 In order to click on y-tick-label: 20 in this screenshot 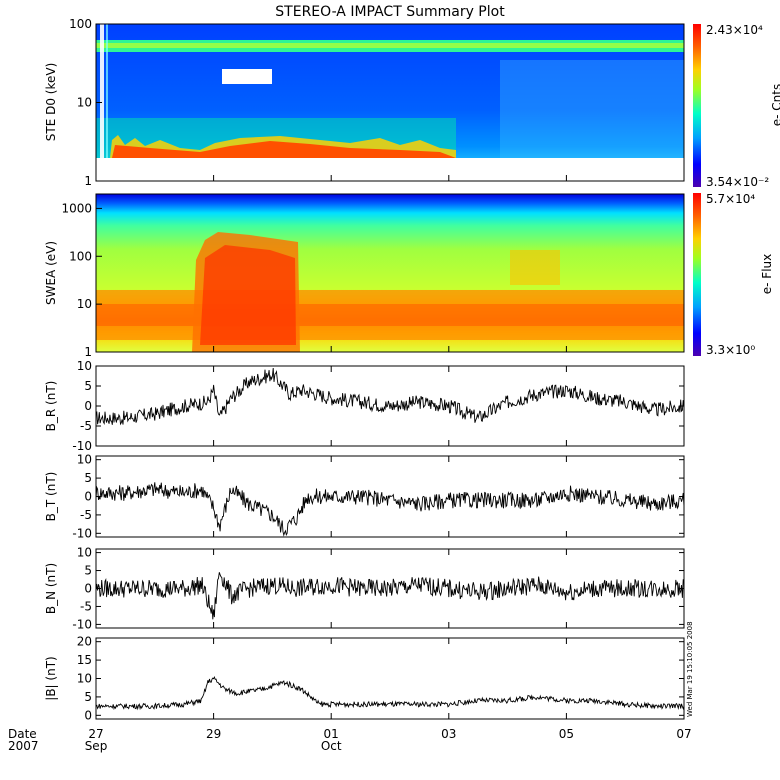, I will do `click(84, 642)`.